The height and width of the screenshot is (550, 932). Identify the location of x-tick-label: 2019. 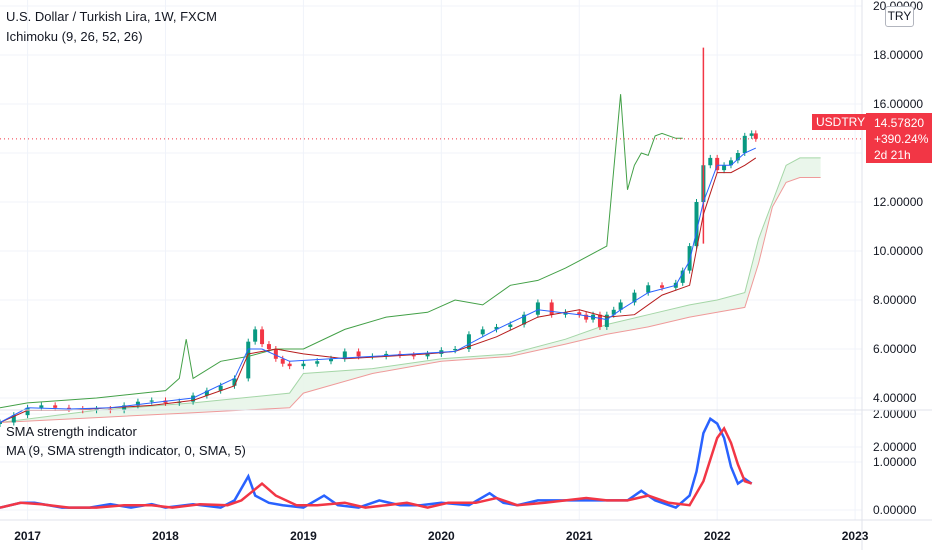
(303, 536).